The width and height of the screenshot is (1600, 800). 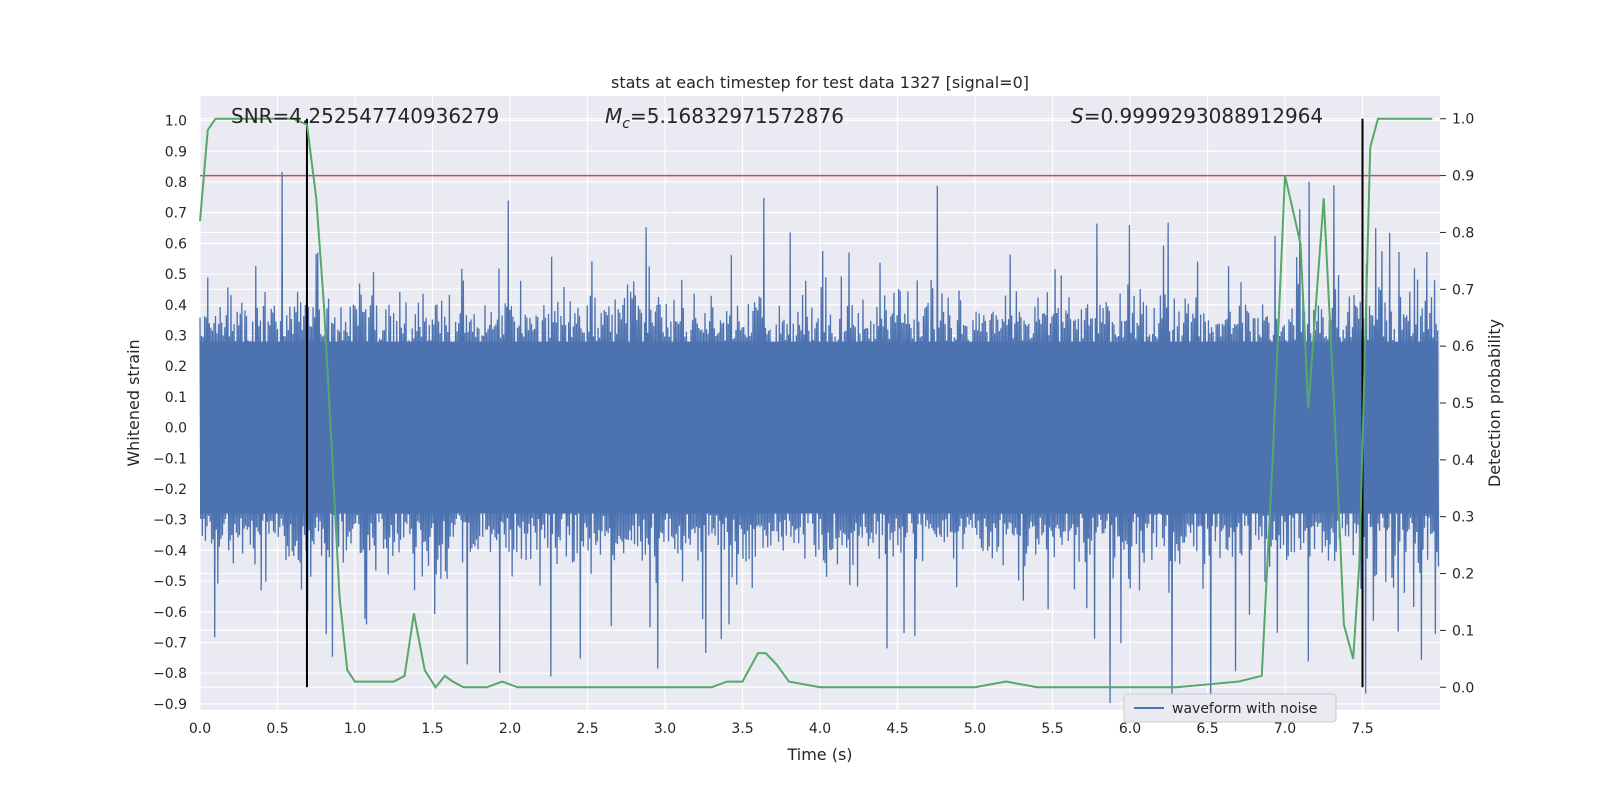 What do you see at coordinates (1463, 688) in the screenshot?
I see `y2-tick-label: 0.0` at bounding box center [1463, 688].